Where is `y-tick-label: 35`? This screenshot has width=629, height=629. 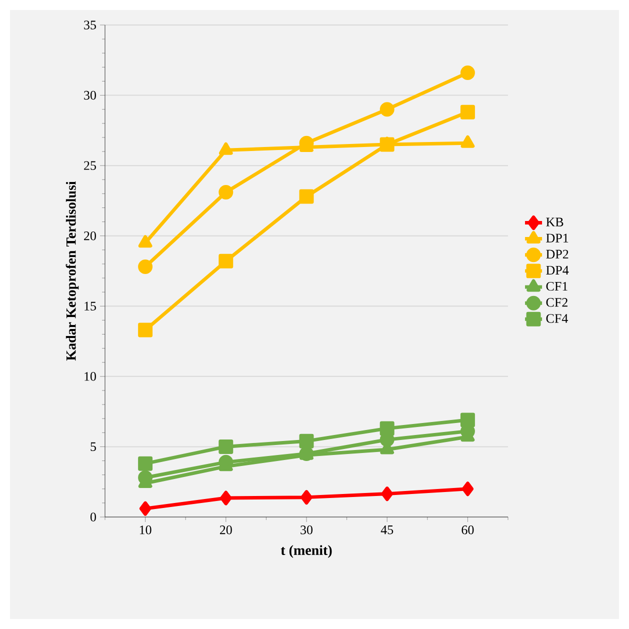
y-tick-label: 35 is located at coordinates (90, 25).